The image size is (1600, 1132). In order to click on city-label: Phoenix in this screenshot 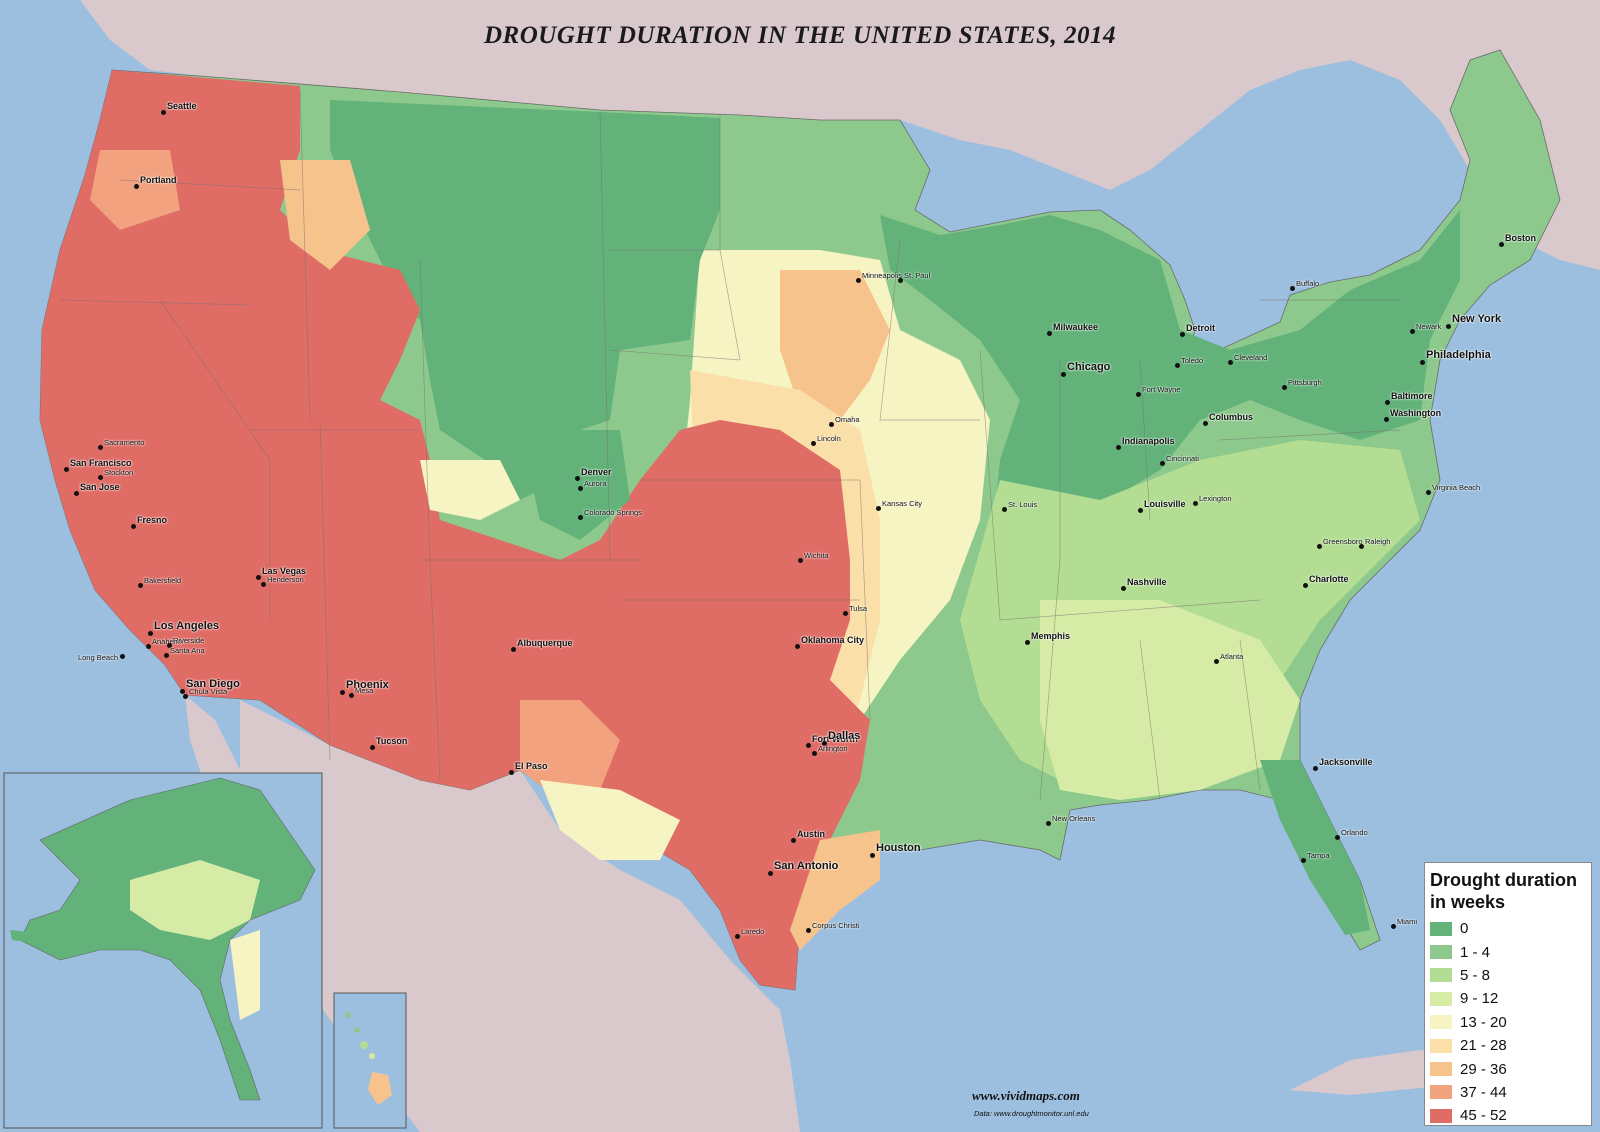, I will do `click(367, 685)`.